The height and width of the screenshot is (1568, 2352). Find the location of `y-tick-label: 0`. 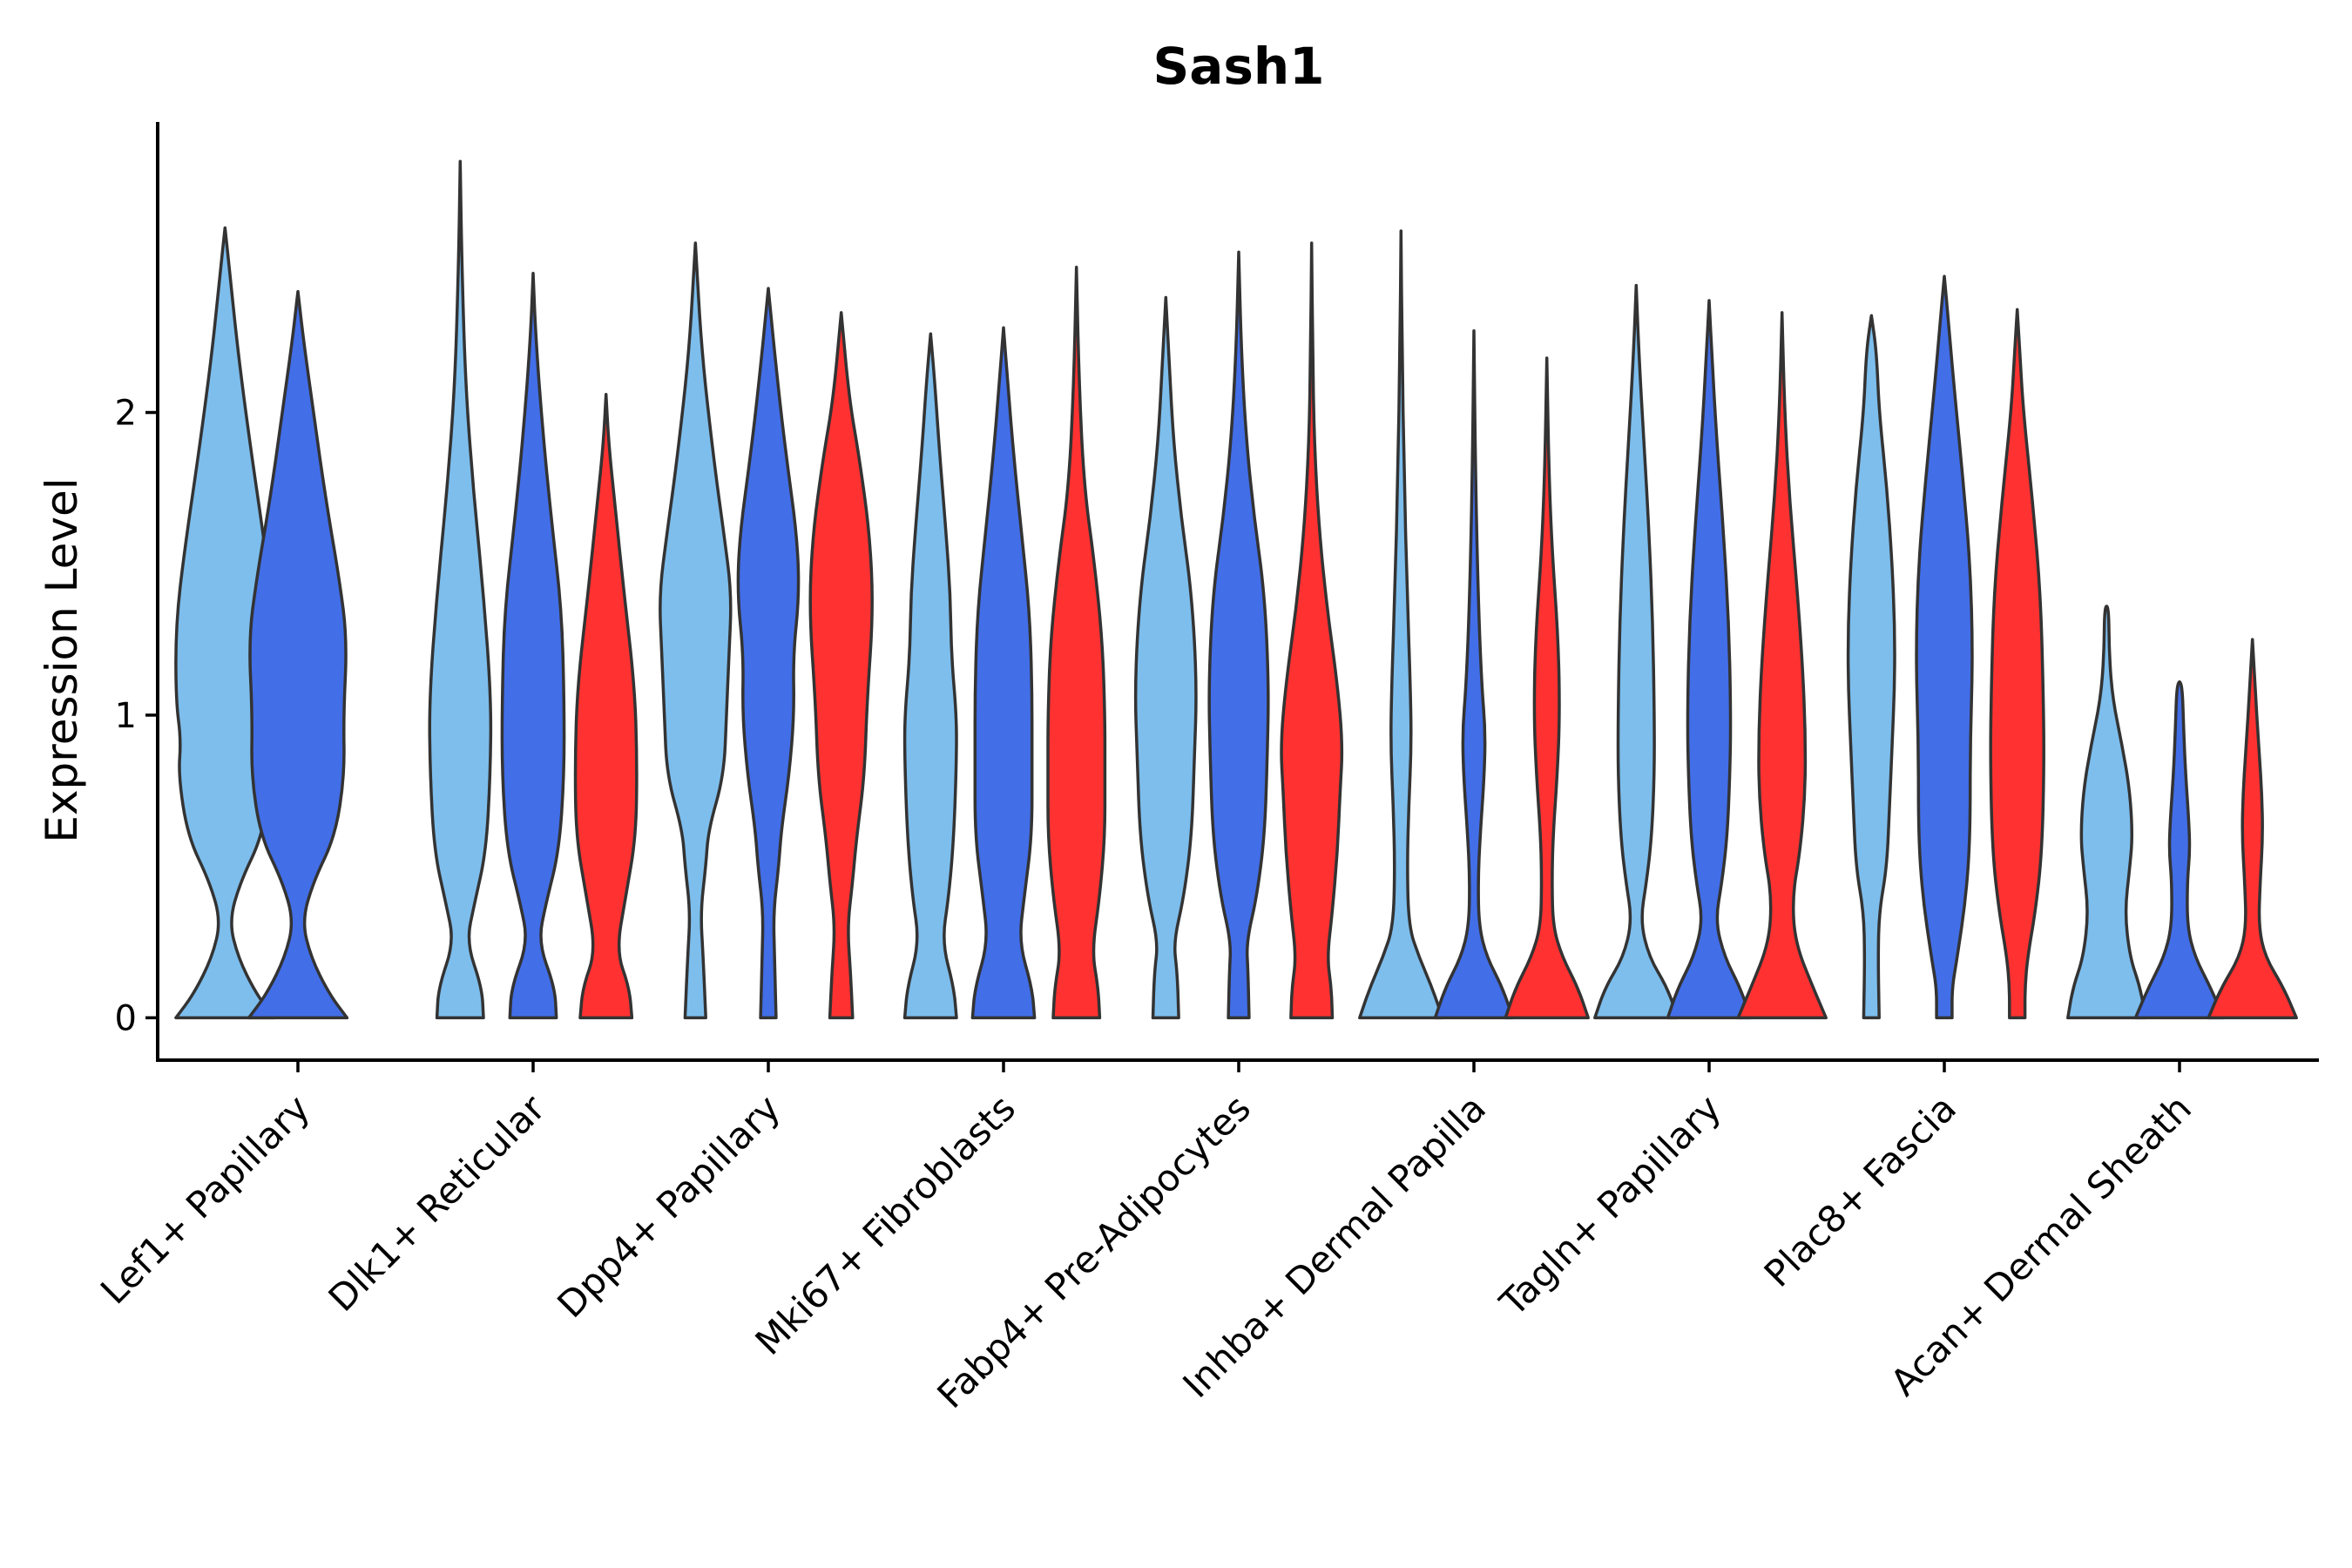

y-tick-label: 0 is located at coordinates (126, 1018).